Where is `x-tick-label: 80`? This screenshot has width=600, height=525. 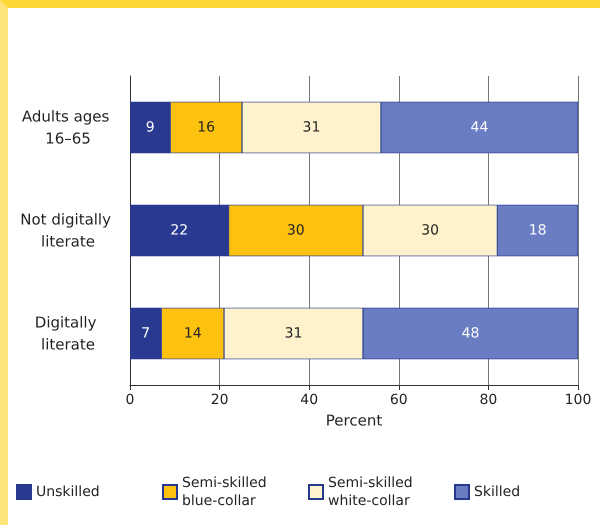 x-tick-label: 80 is located at coordinates (488, 400).